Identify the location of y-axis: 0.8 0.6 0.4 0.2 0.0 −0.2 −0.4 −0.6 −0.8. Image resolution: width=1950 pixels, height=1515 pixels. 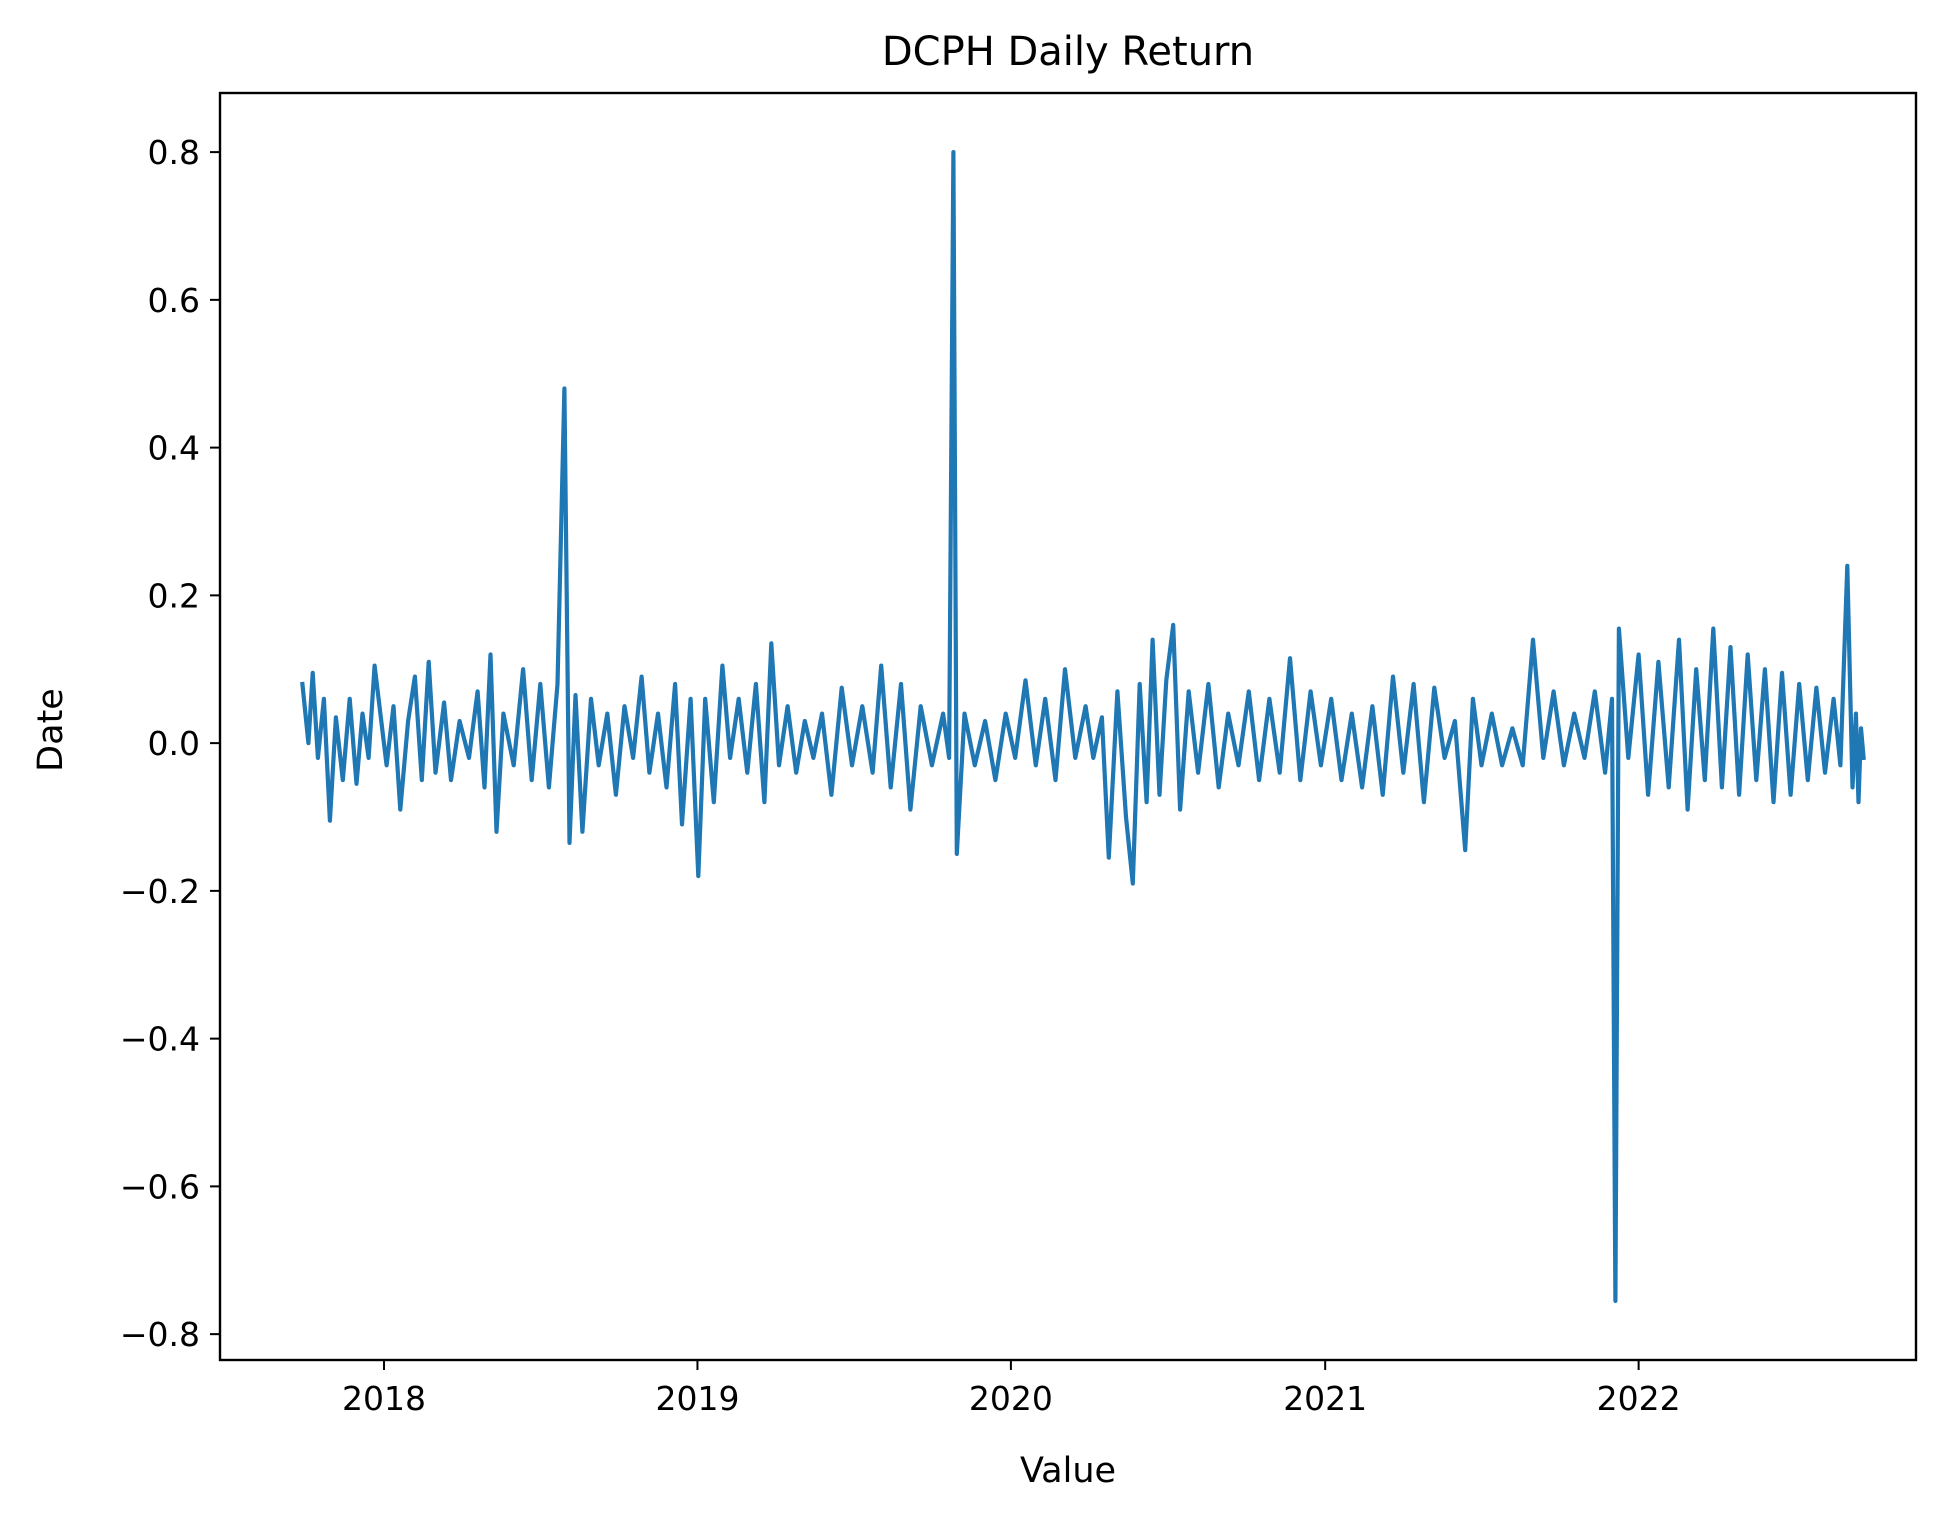
(170, 743).